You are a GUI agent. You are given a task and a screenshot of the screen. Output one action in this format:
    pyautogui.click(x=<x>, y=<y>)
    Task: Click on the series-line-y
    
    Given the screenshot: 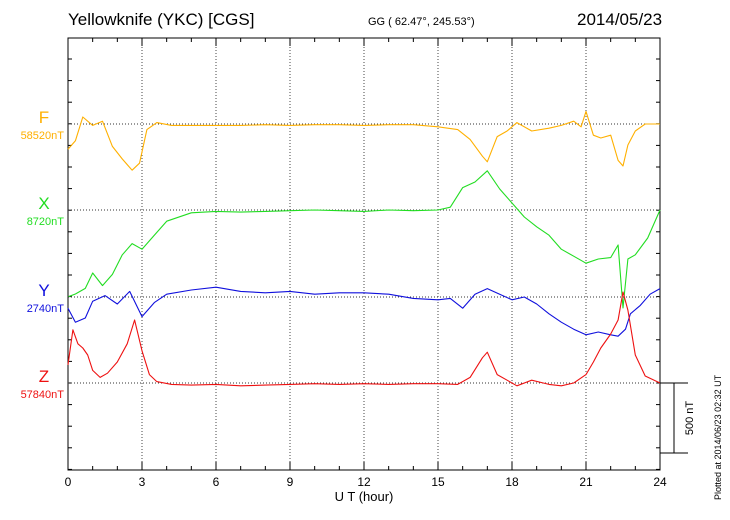 What is the action you would take?
    pyautogui.click(x=364, y=311)
    